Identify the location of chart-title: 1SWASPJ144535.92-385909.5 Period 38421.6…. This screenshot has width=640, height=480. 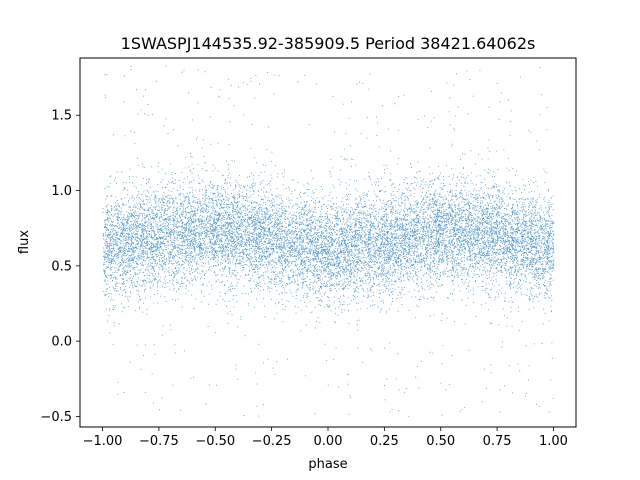
(328, 43).